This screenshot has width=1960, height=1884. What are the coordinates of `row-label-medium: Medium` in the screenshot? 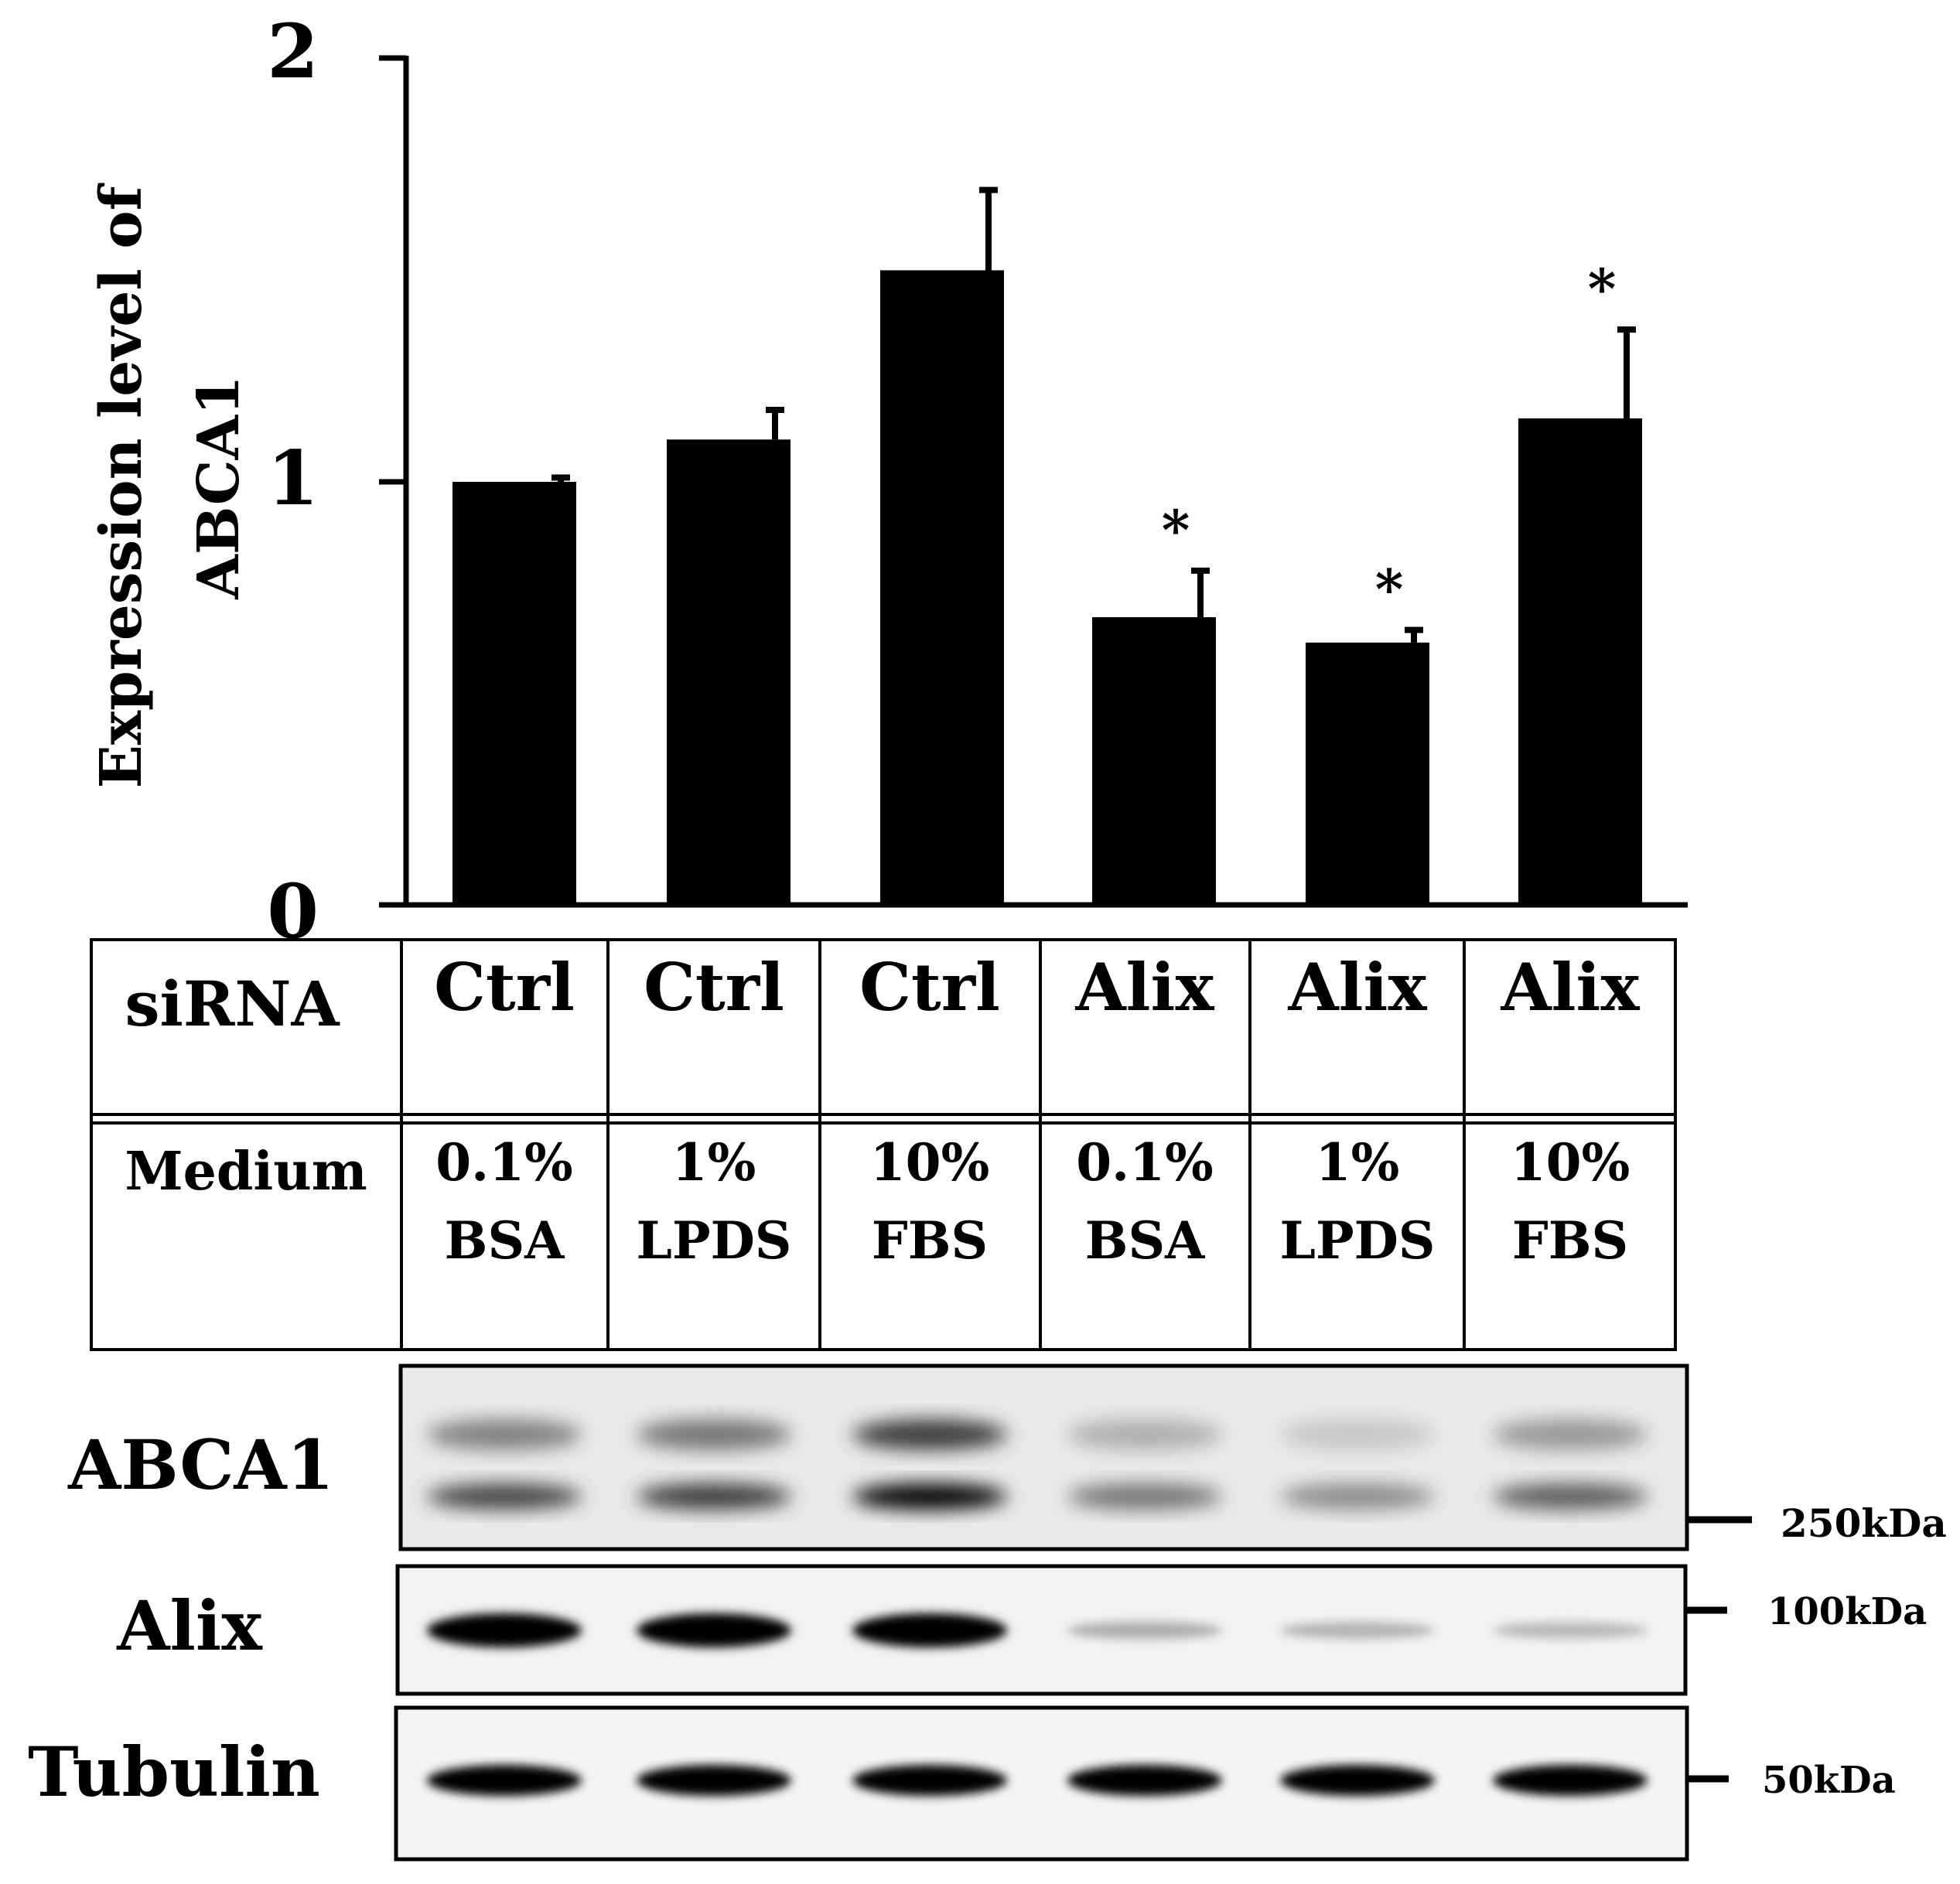 It's located at (246, 1172).